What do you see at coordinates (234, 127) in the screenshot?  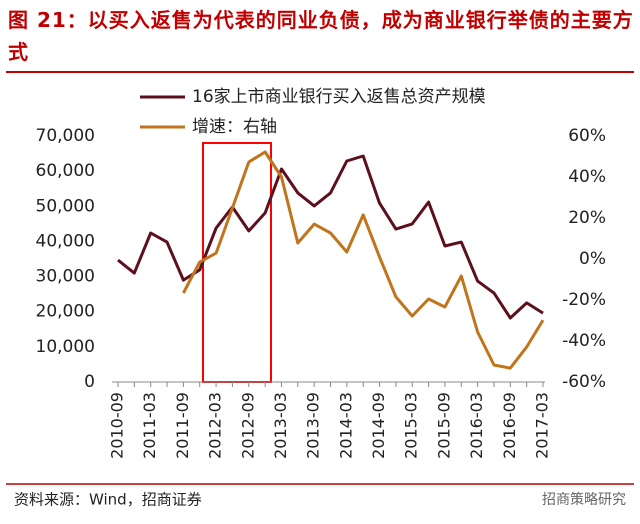 I see `legend-label: 增速：右轴` at bounding box center [234, 127].